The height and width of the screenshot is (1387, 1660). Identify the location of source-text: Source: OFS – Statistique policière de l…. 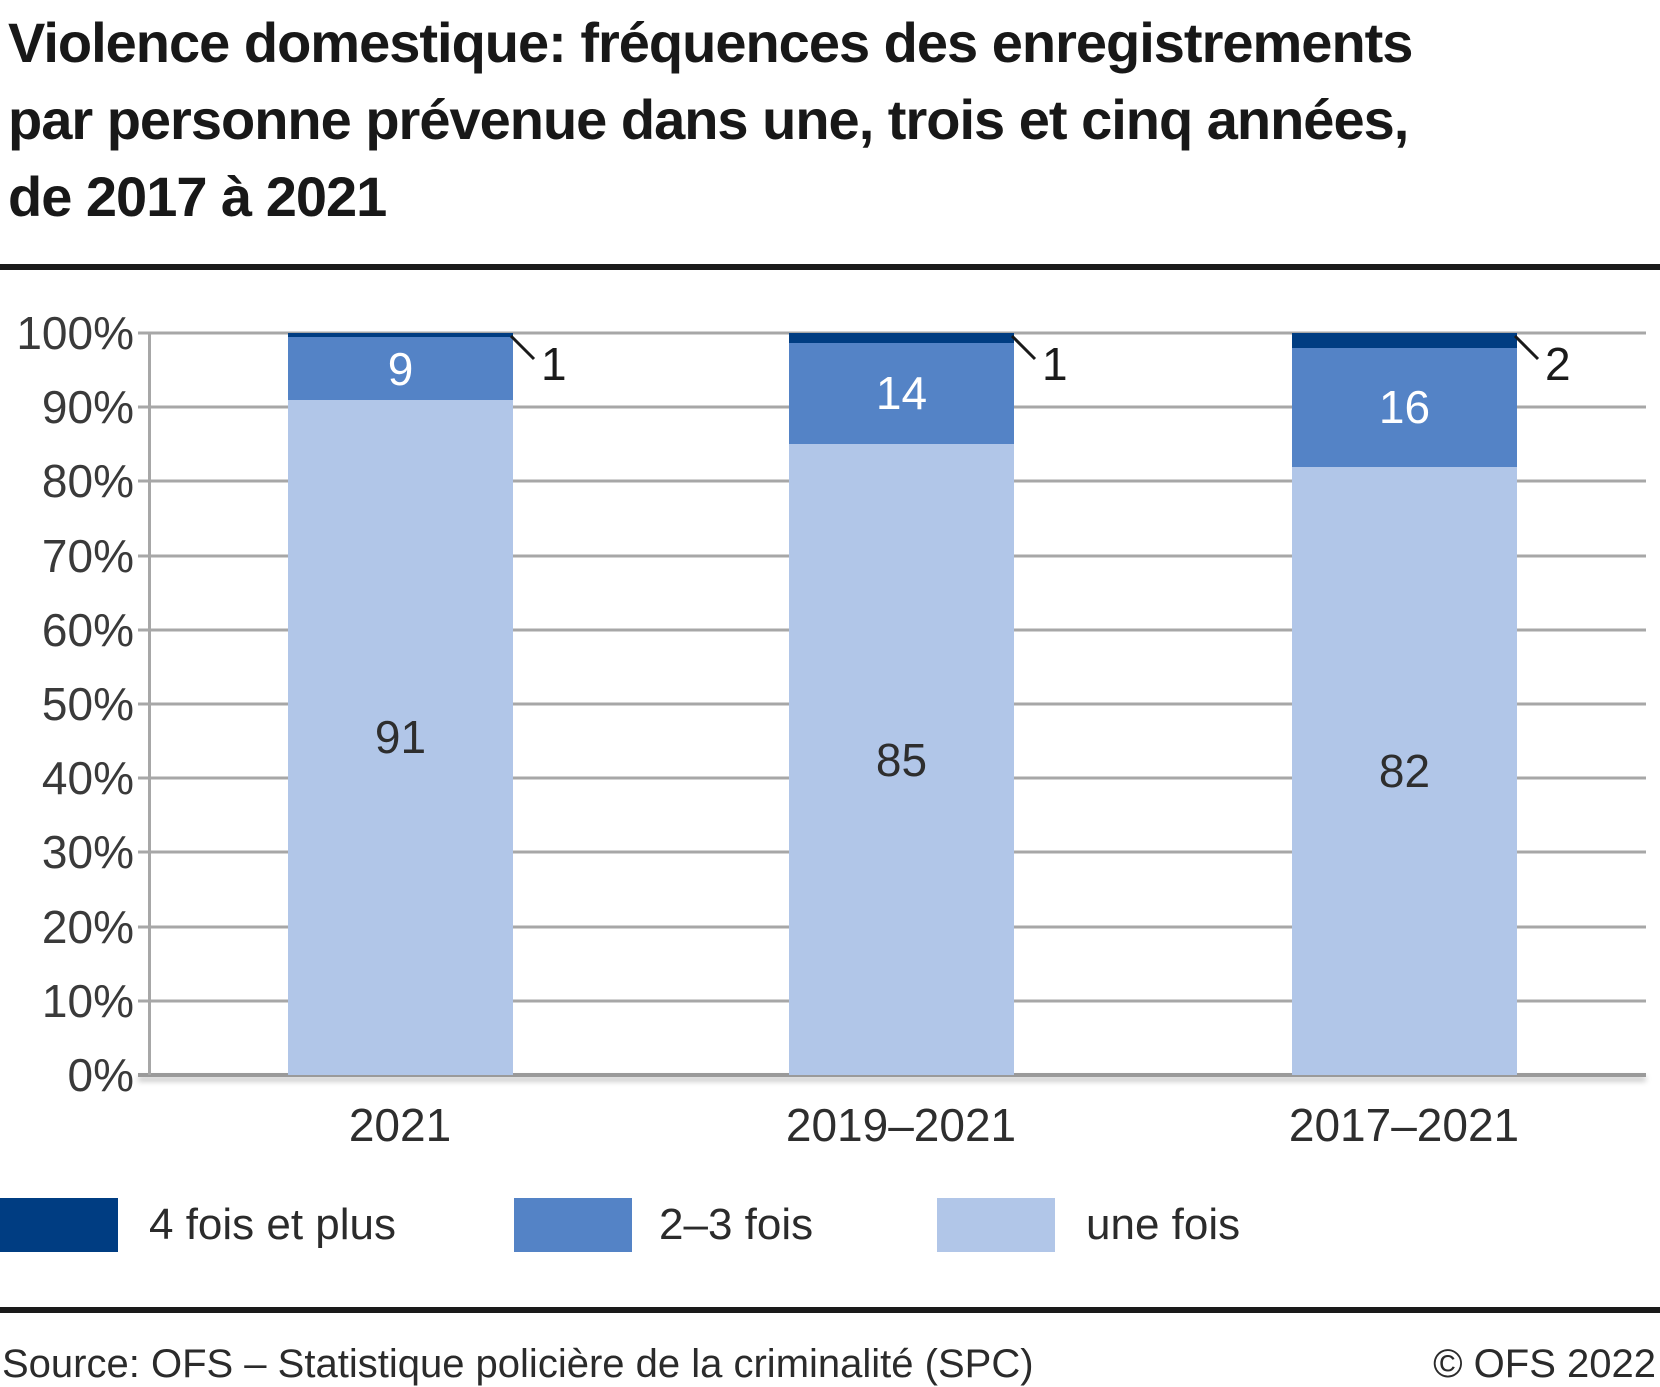
(518, 1364).